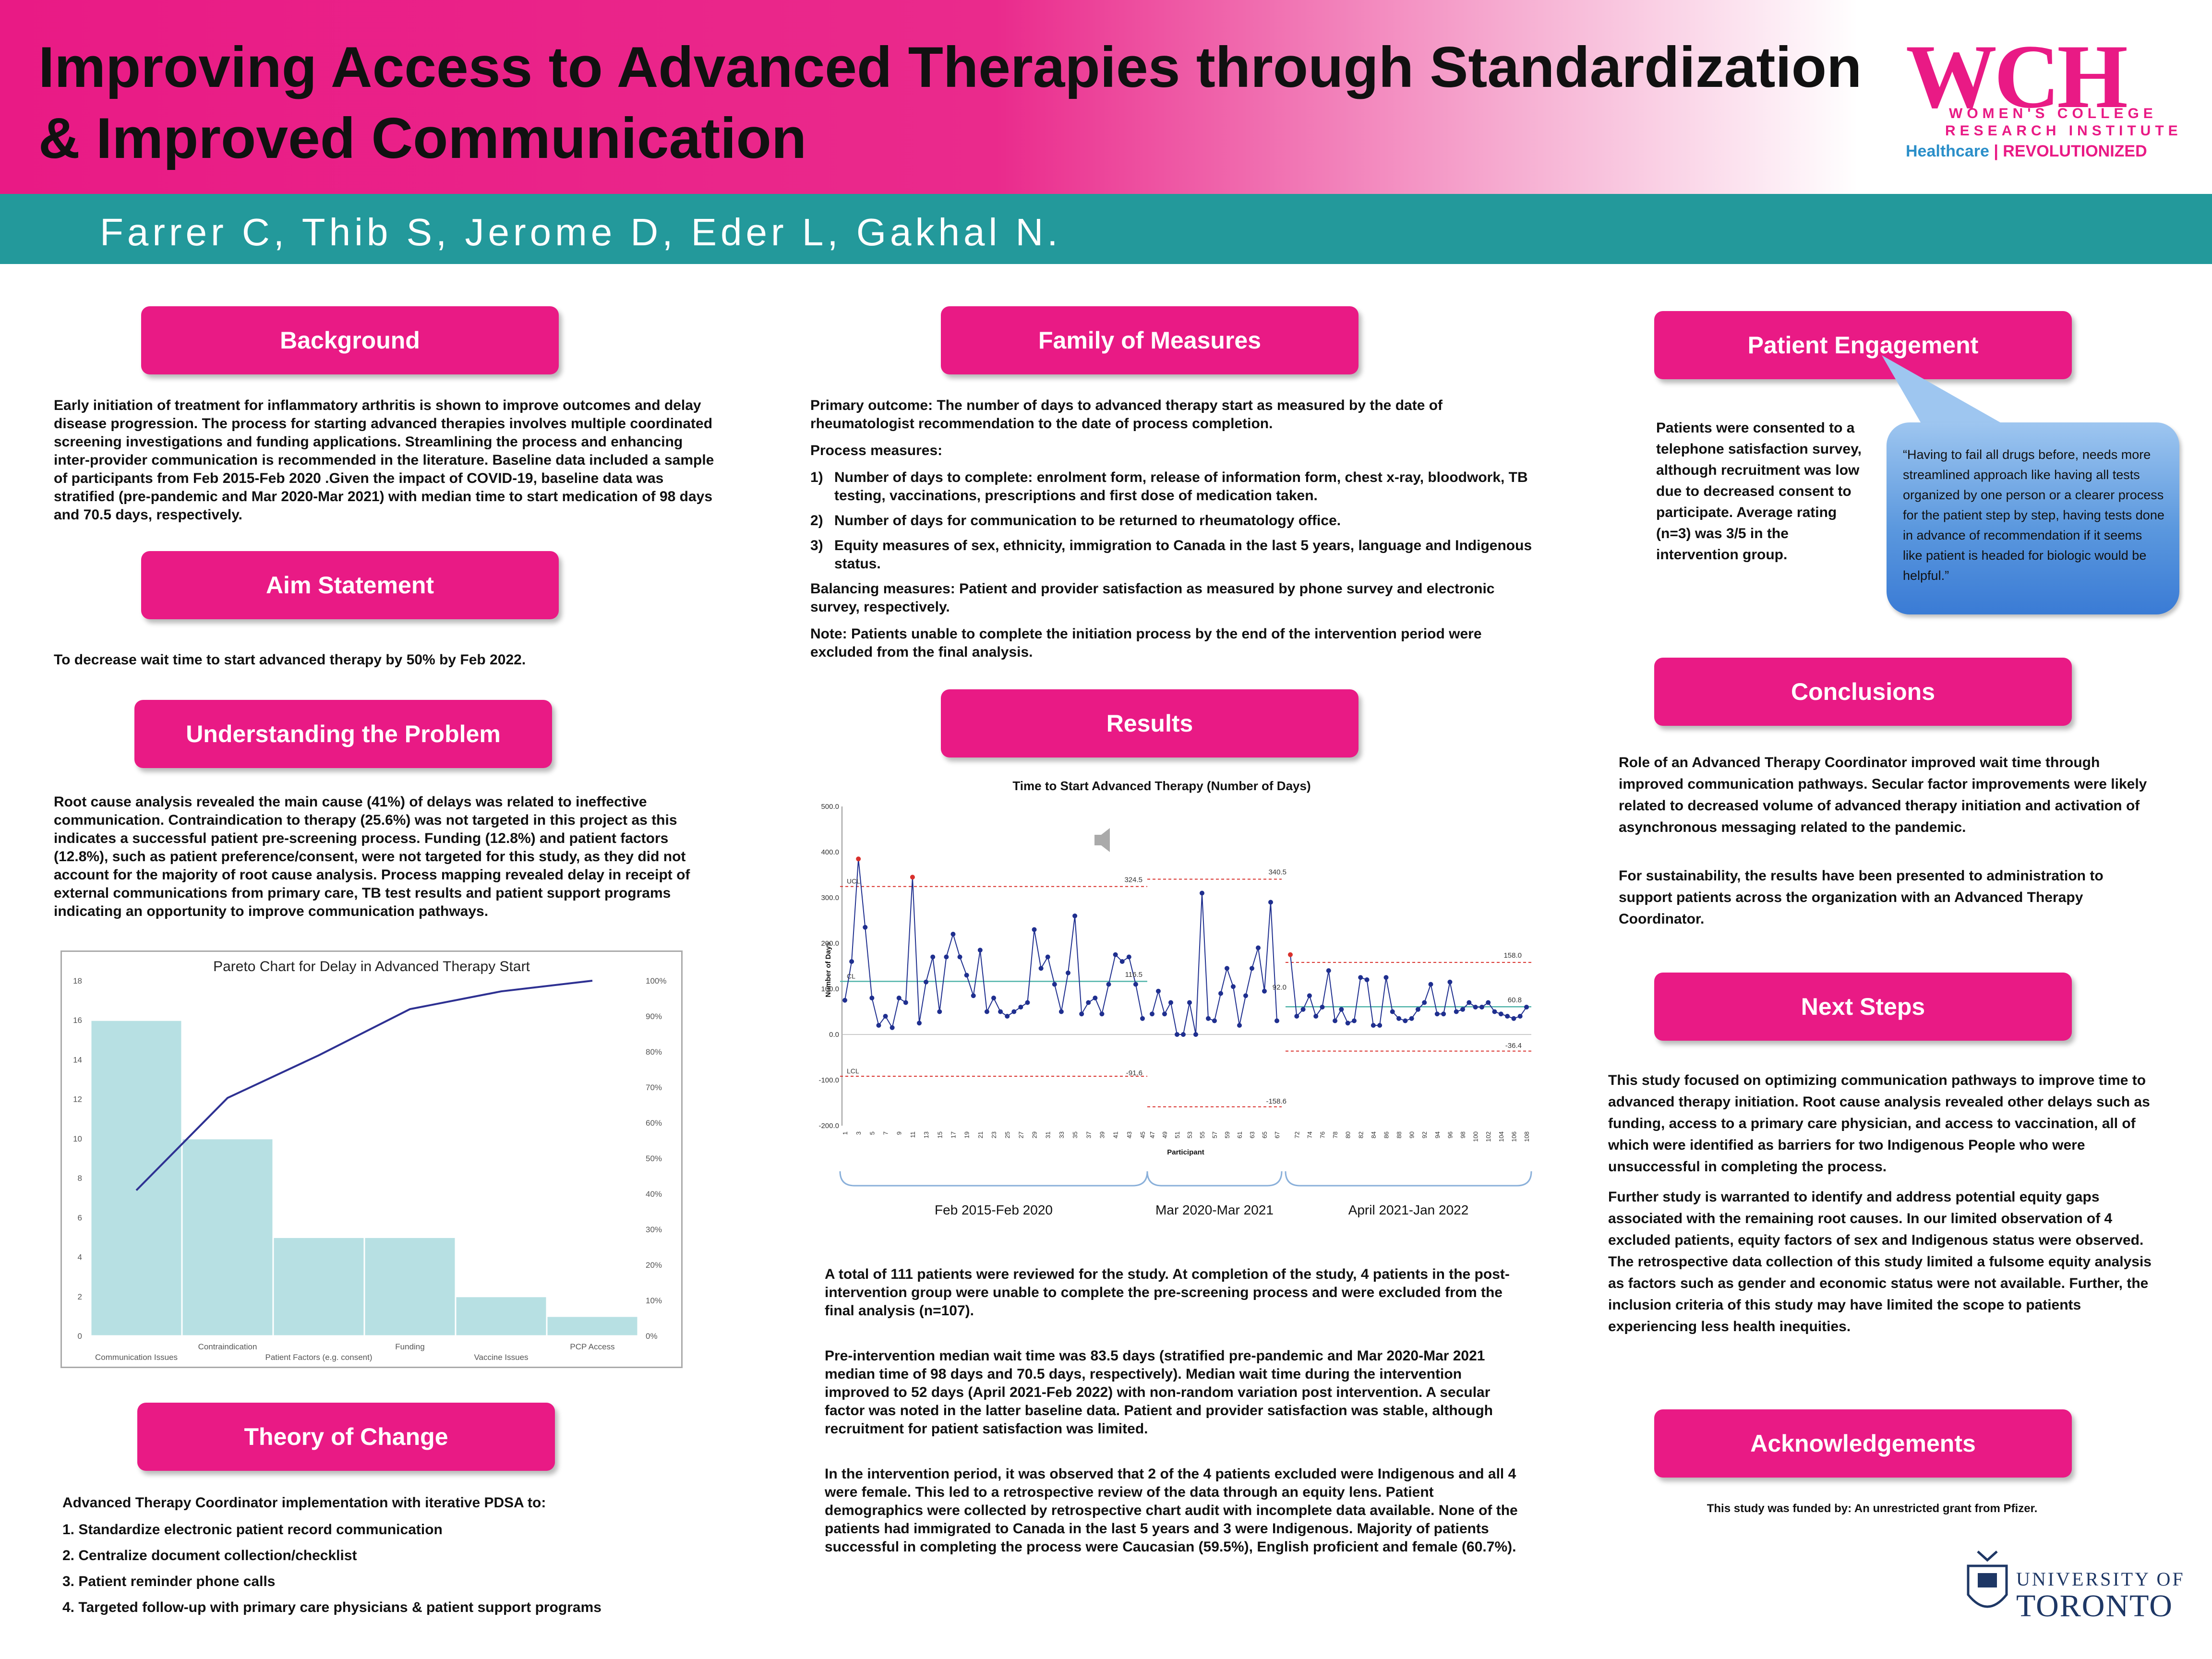  I want to click on pareto-y2-tick: 80%, so click(654, 1052).